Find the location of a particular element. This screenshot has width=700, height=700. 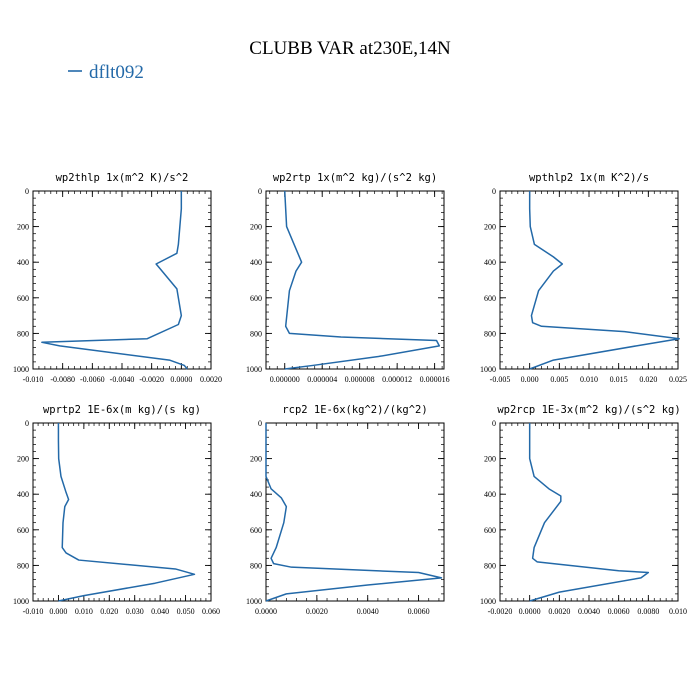

x-tick-label: 0.000008 is located at coordinates (360, 379).